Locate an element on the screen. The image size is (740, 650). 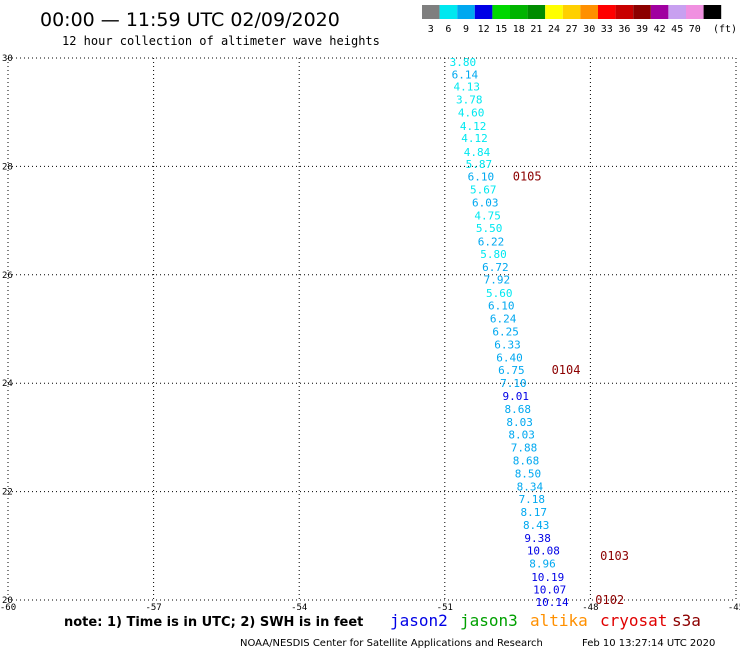
wave-height-label: 6.72 is located at coordinates (495, 267).